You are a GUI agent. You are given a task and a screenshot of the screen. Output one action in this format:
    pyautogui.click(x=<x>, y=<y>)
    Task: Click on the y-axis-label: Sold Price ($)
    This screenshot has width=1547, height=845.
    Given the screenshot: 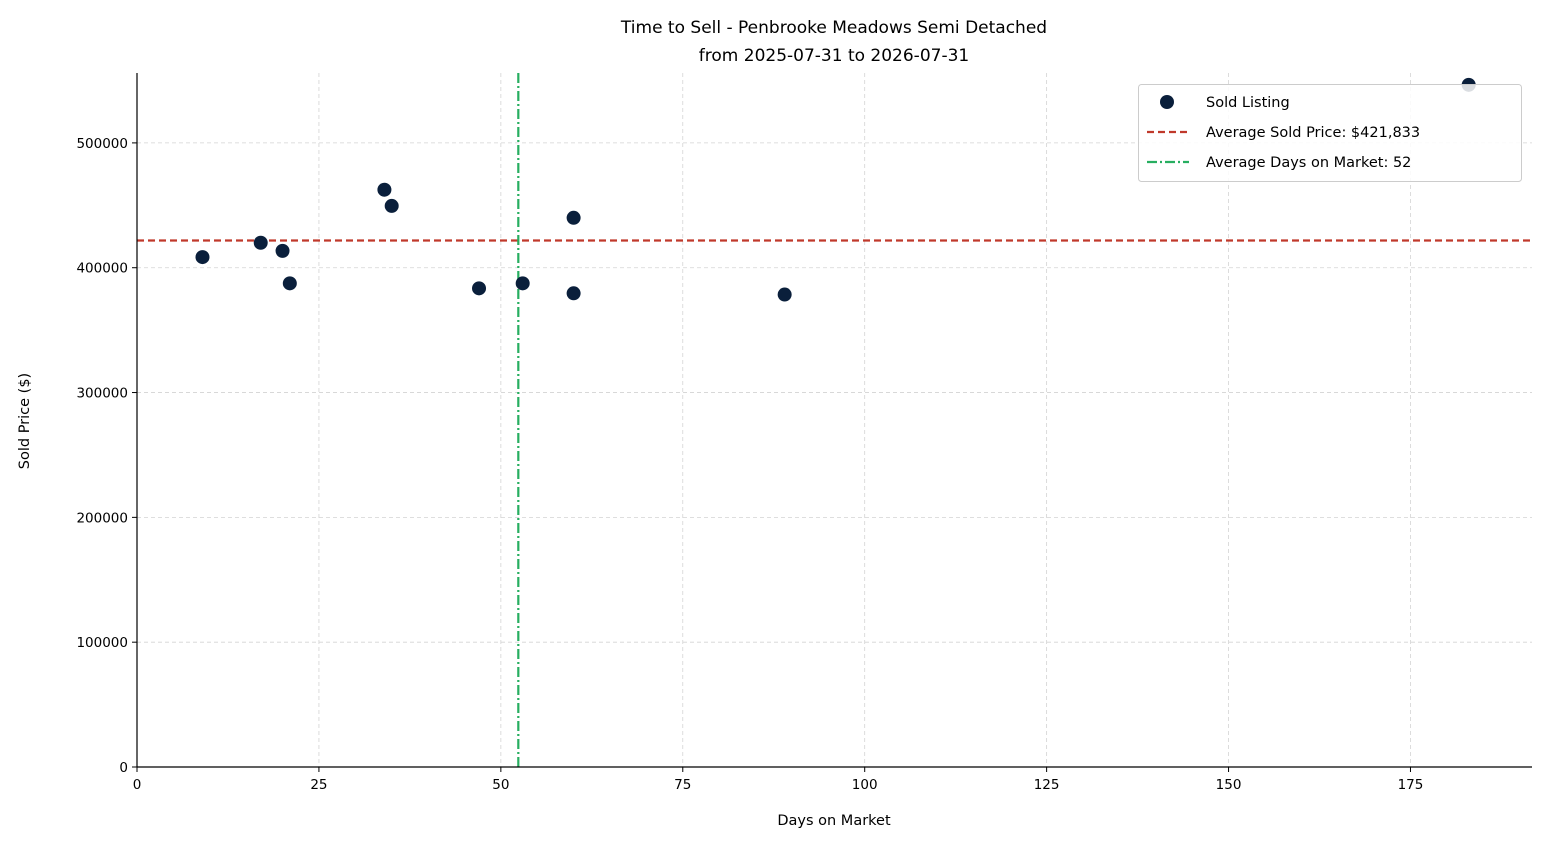 What is the action you would take?
    pyautogui.click(x=25, y=421)
    